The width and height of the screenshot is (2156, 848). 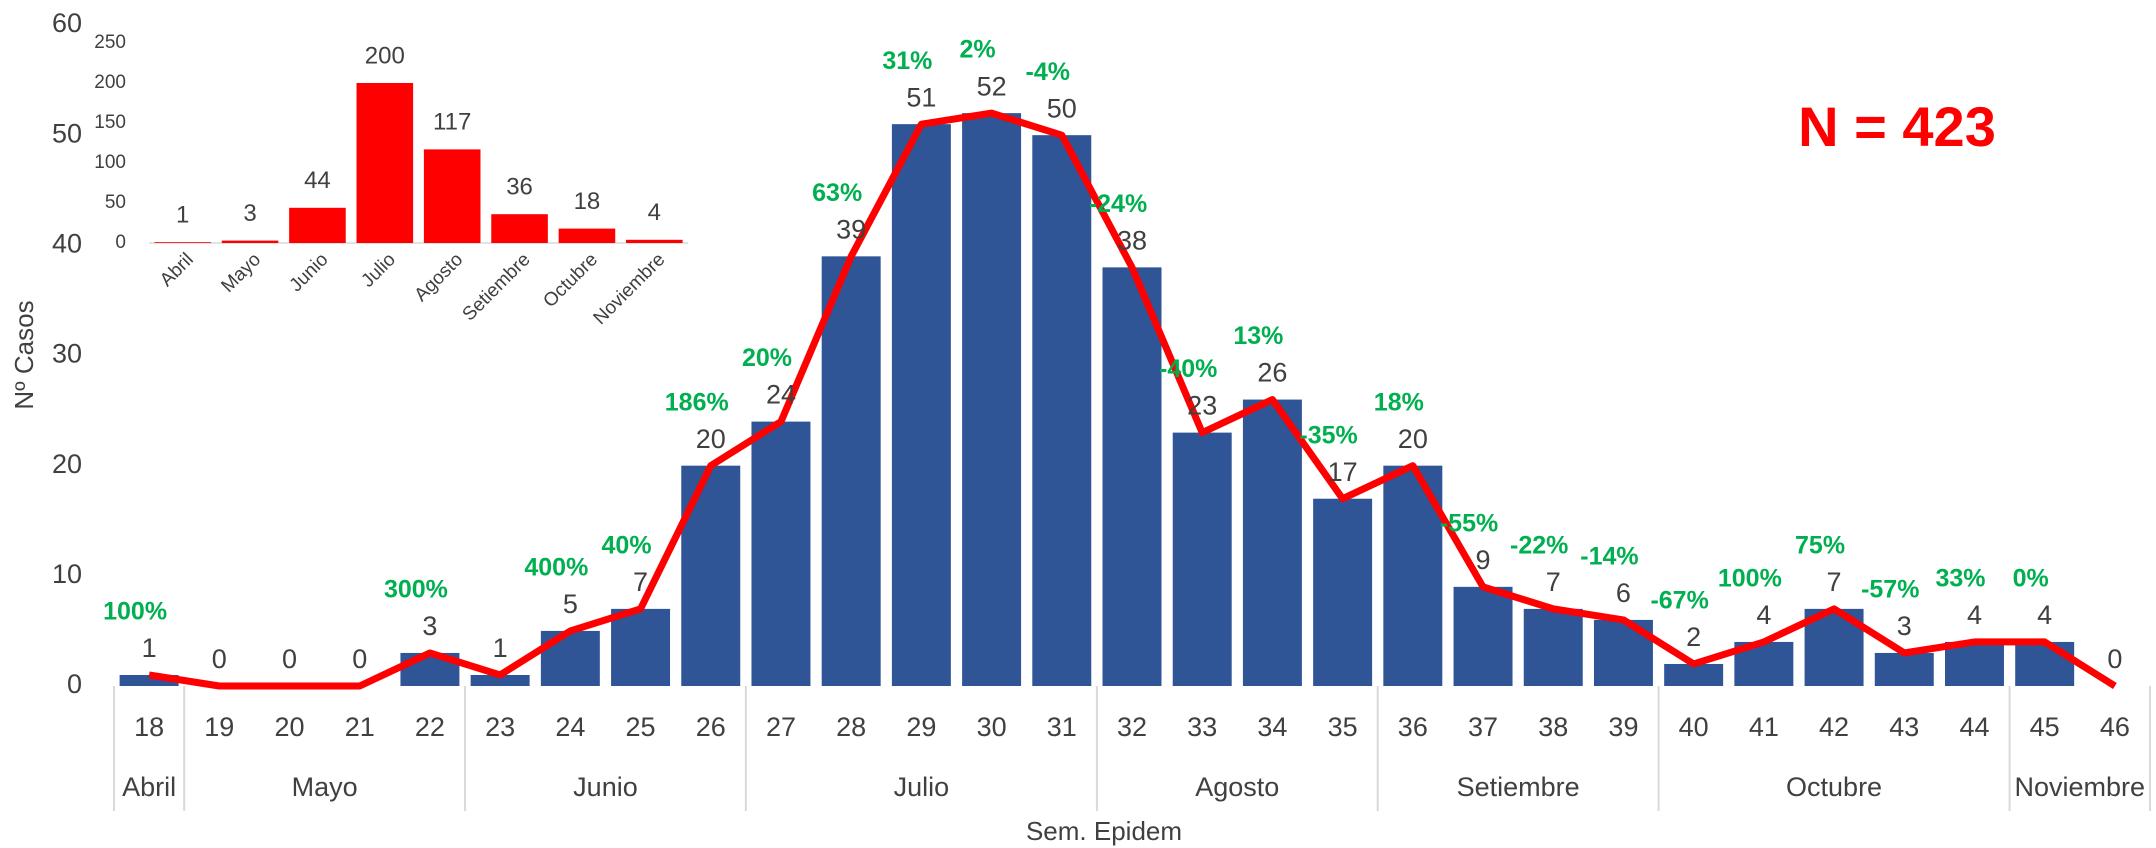 What do you see at coordinates (1118, 204) in the screenshot?
I see `pct-label: -24%` at bounding box center [1118, 204].